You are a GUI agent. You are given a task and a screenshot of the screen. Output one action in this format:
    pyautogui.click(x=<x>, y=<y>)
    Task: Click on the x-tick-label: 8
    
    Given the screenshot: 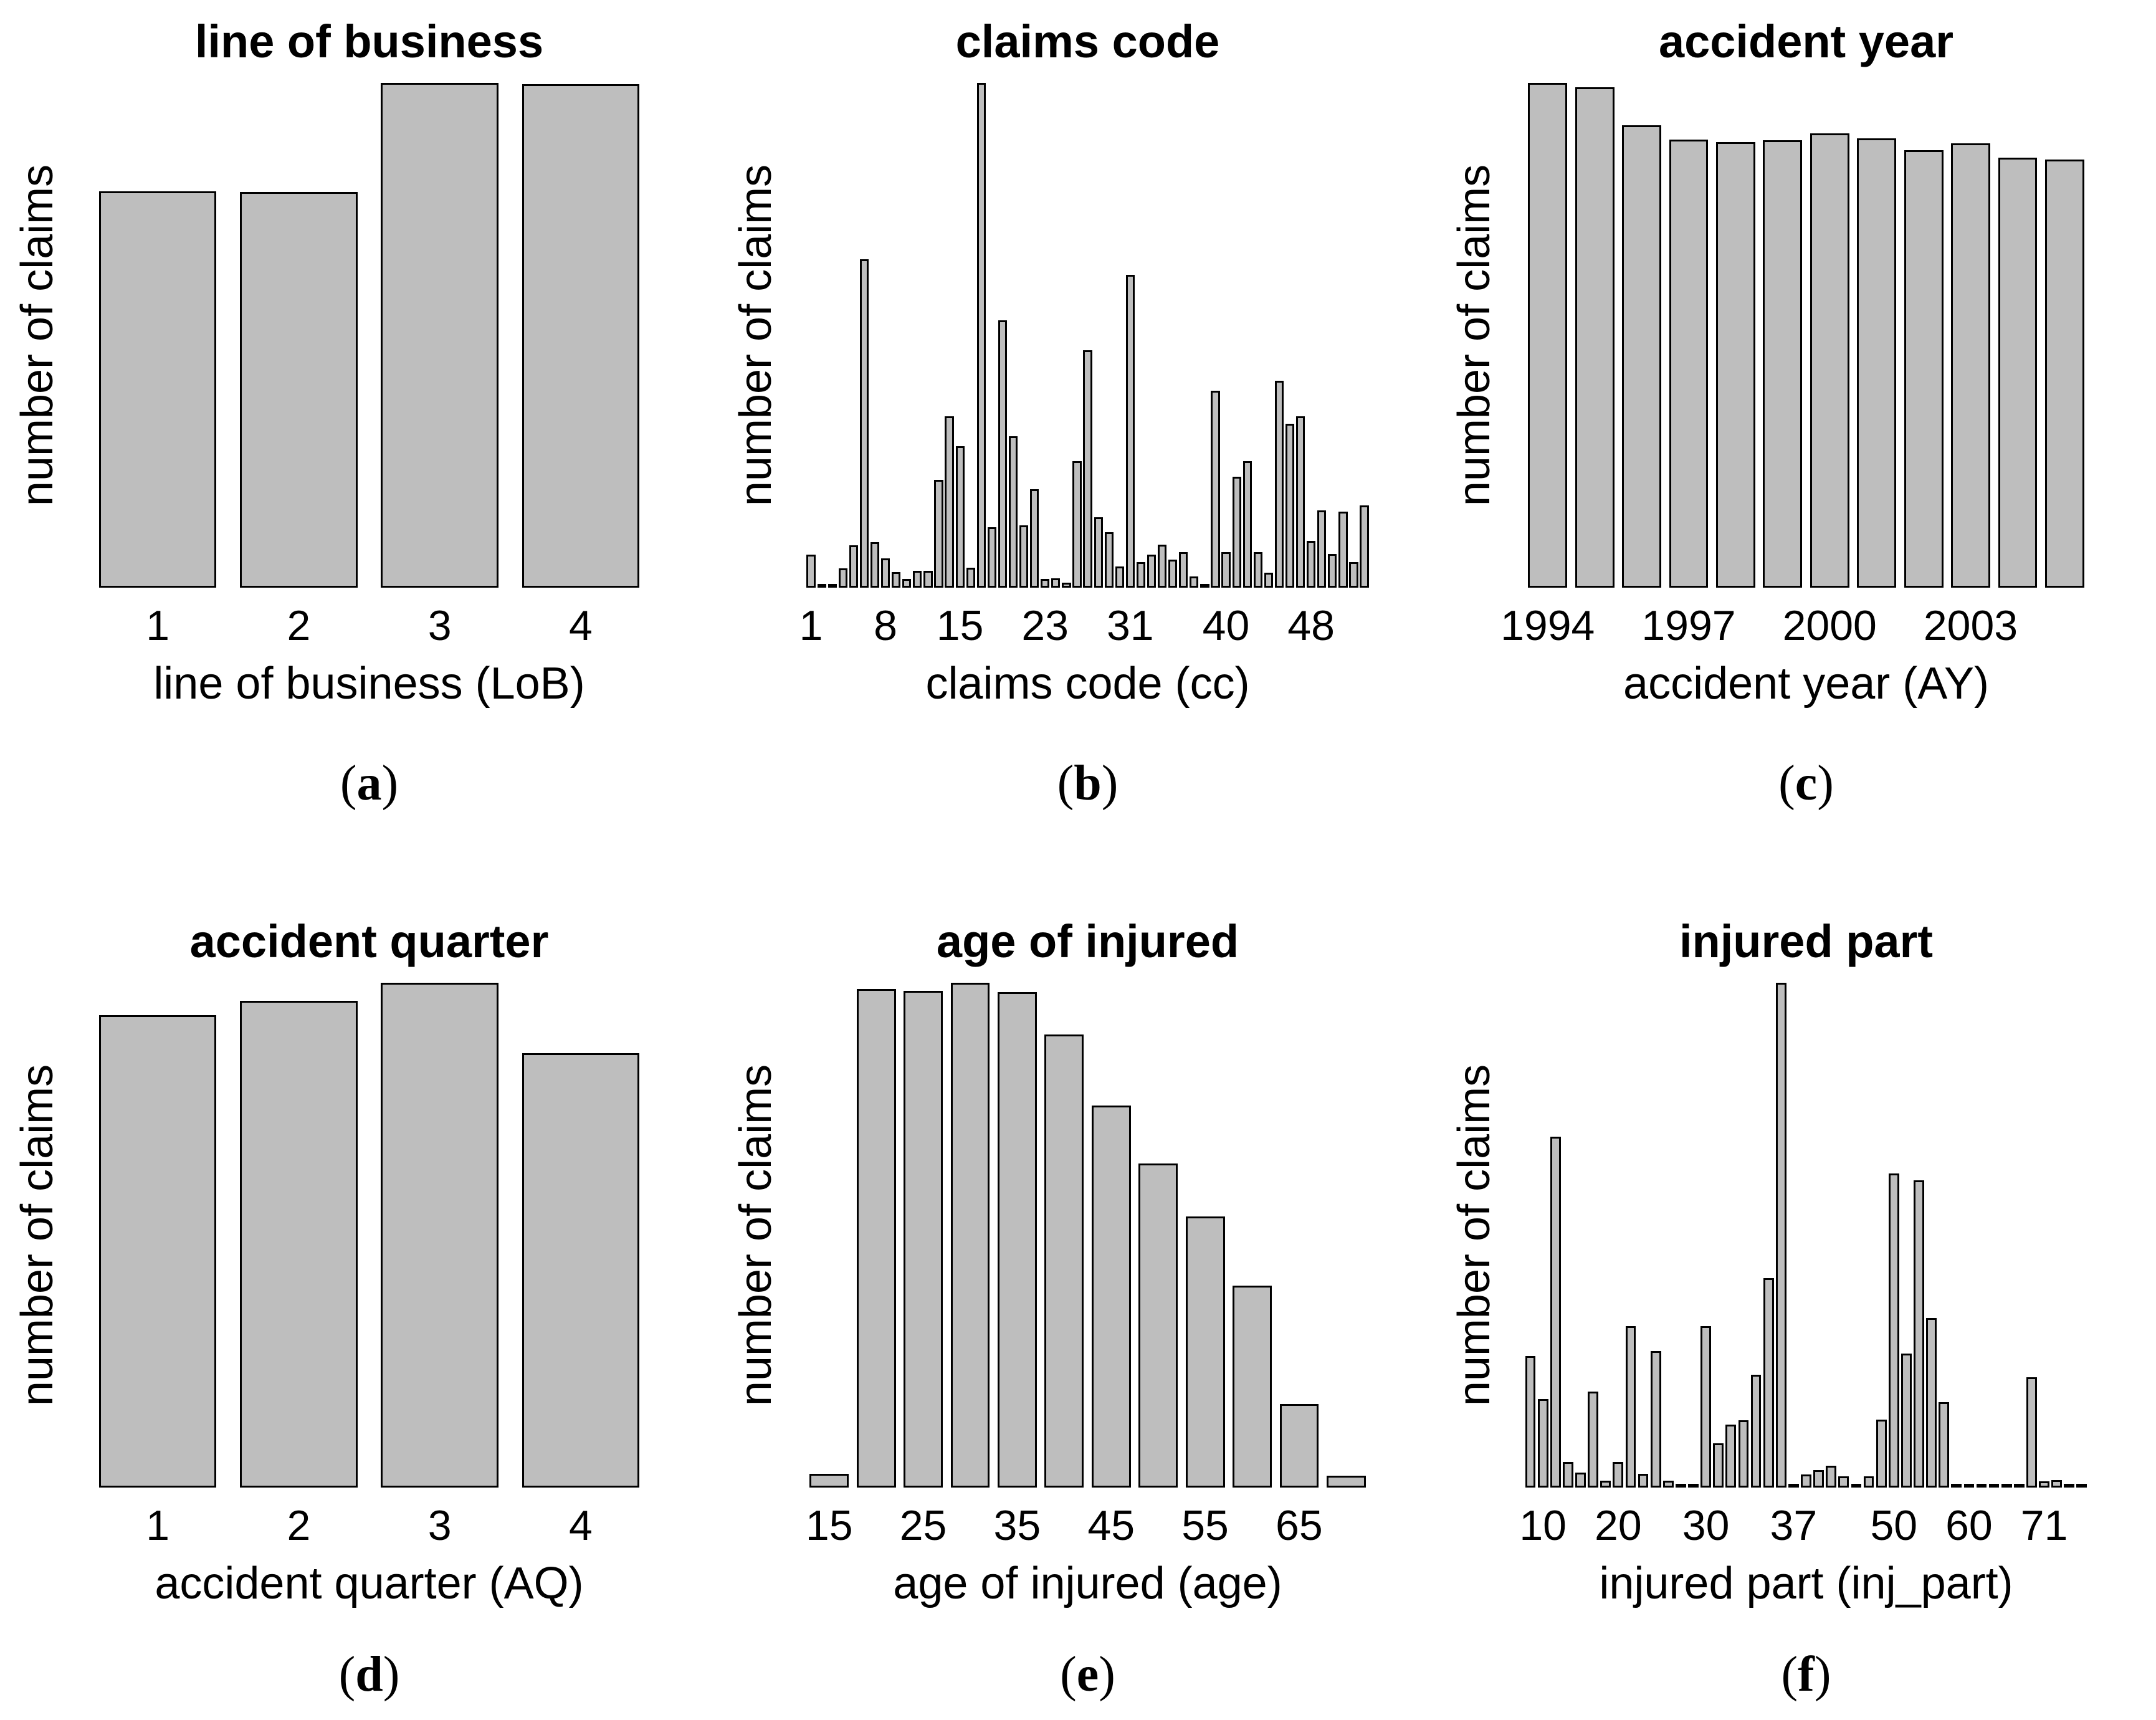 What is the action you would take?
    pyautogui.click(x=885, y=625)
    